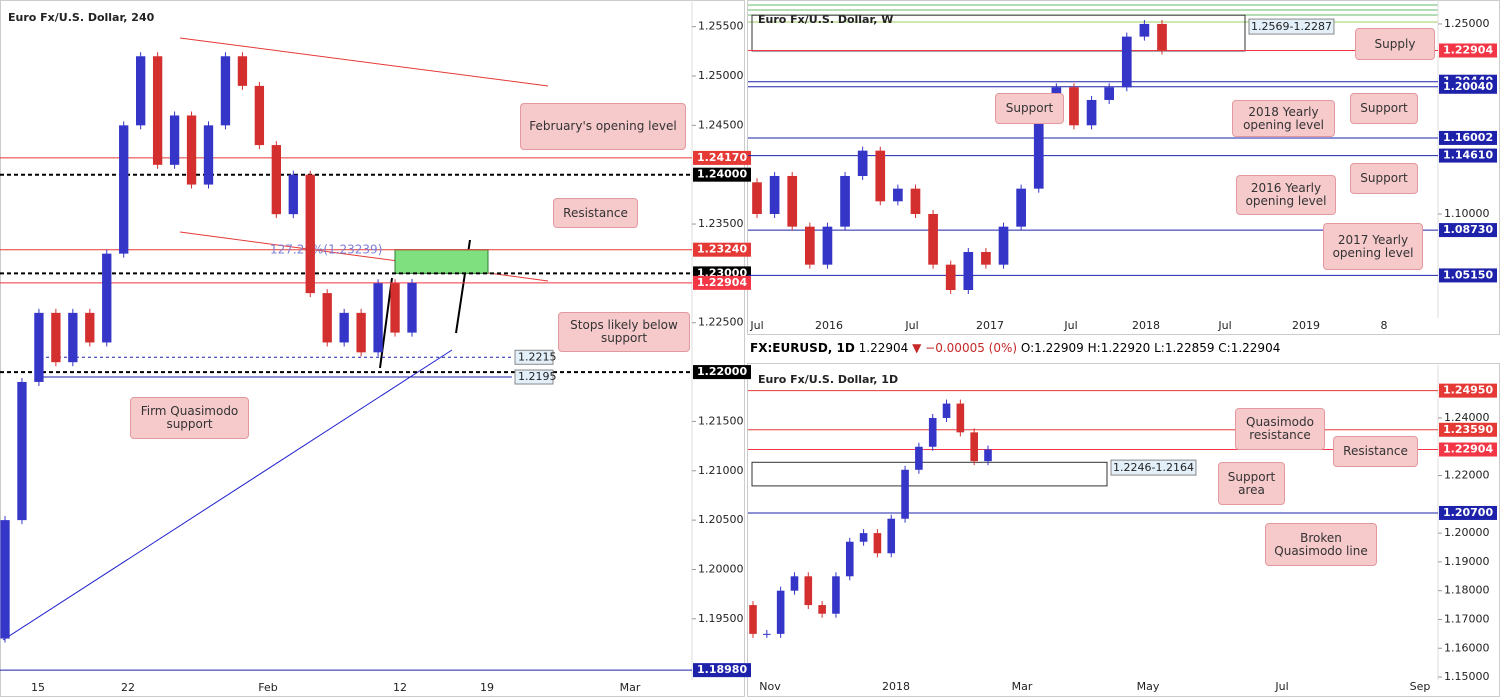 The height and width of the screenshot is (698, 1501). I want to click on chart-title: Euro Fx/U.S. Dollar, 240, so click(81, 17).